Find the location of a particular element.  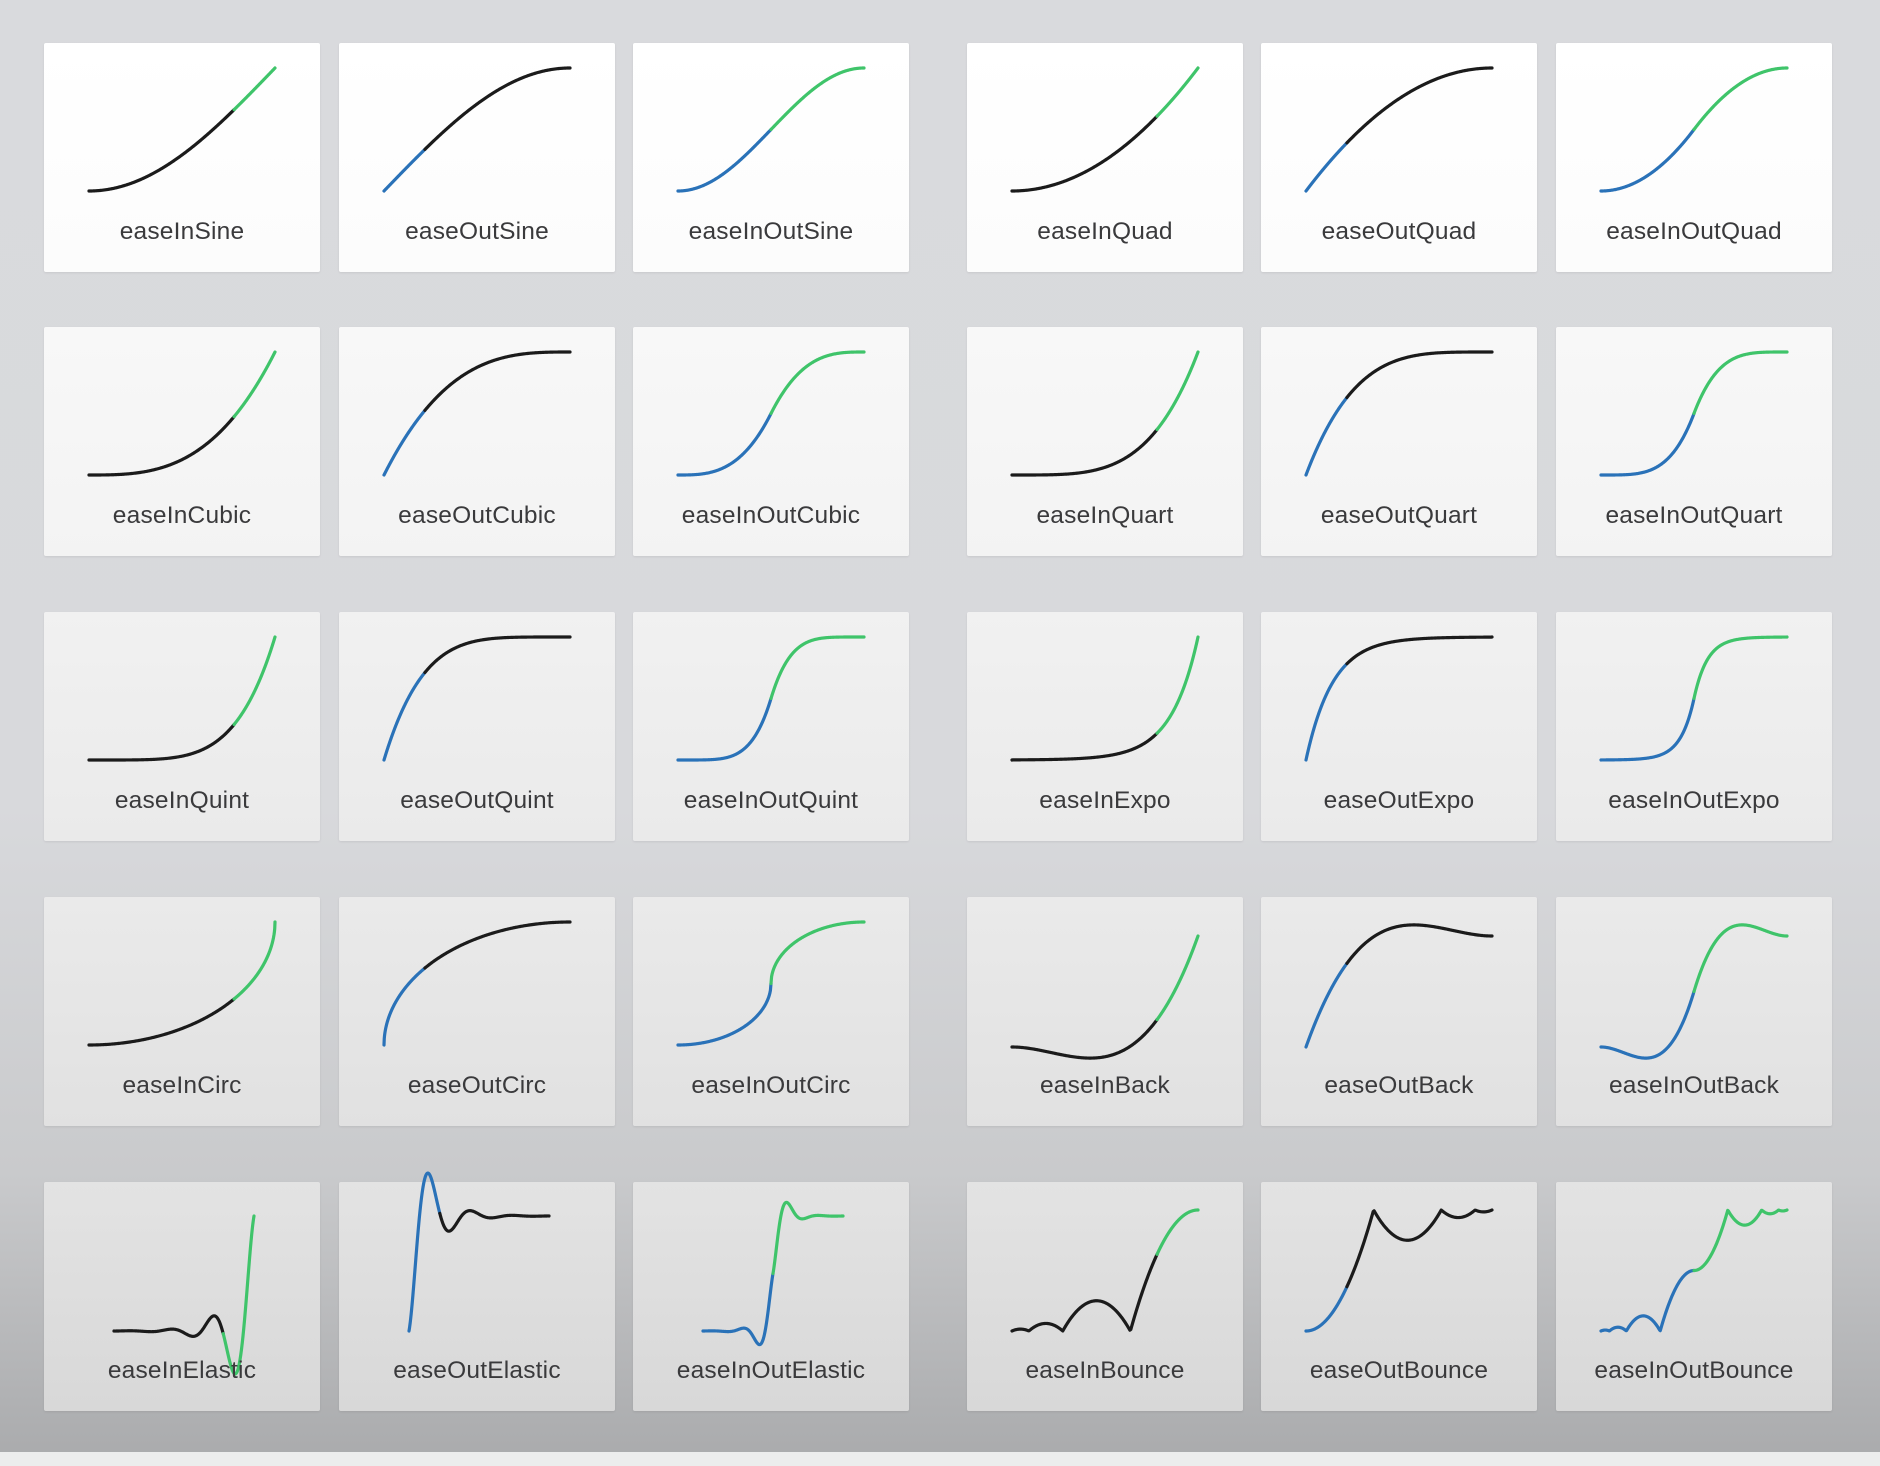

curve-card-ease-in-out-back: easeInOutBack is located at coordinates (1694, 1011).